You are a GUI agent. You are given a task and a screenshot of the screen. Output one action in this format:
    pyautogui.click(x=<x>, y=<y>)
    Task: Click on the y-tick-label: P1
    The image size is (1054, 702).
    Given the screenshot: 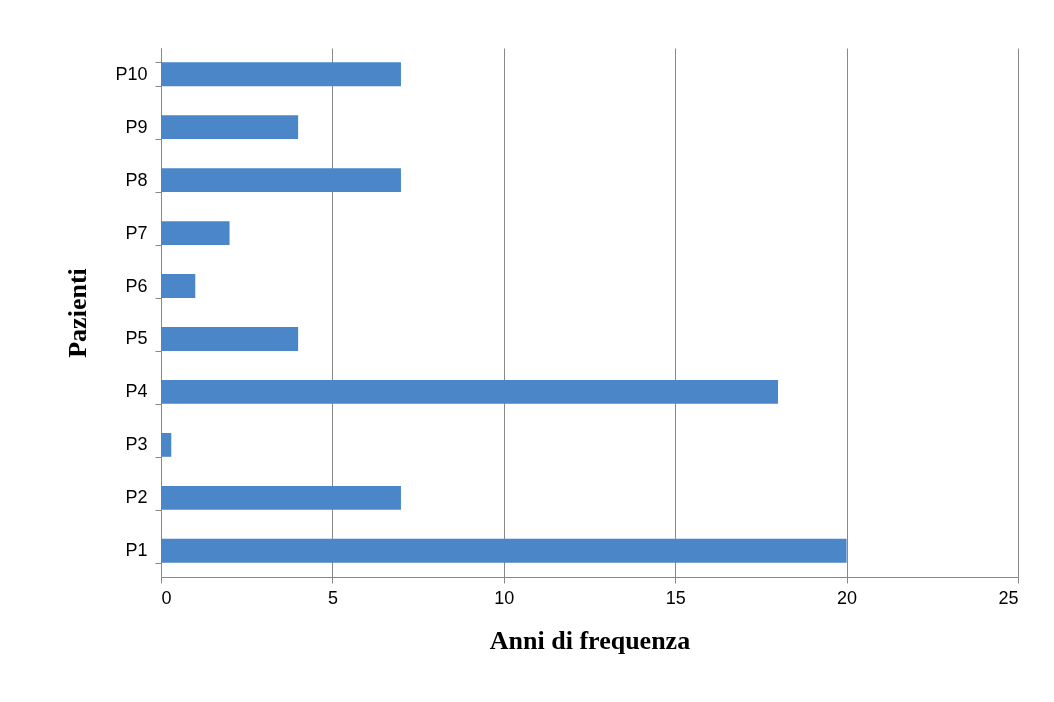 What is the action you would take?
    pyautogui.click(x=136, y=550)
    